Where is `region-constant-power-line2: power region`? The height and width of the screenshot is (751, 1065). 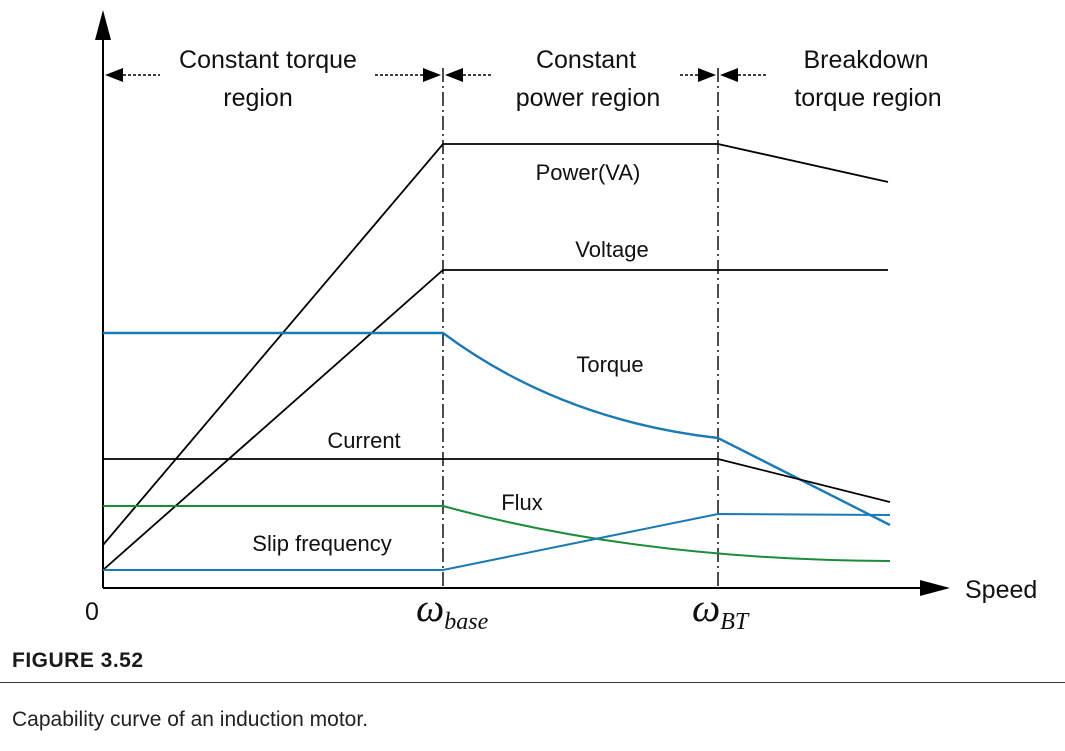
region-constant-power-line2: power region is located at coordinates (588, 98).